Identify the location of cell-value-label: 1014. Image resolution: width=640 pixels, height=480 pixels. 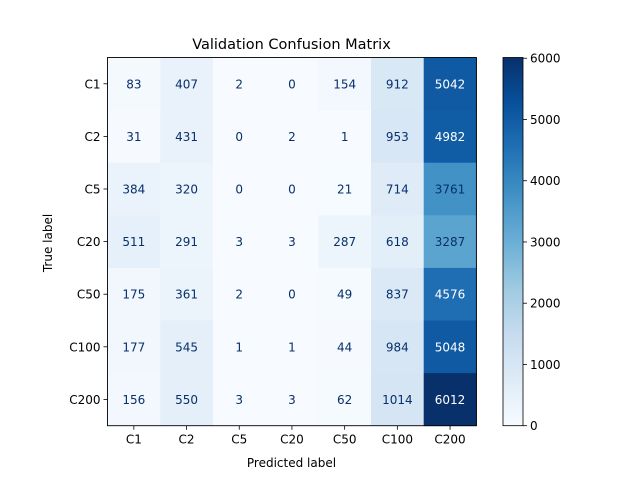
(397, 400).